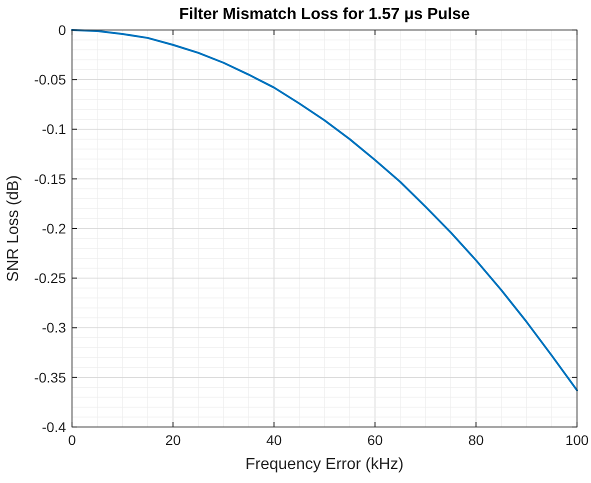 The image size is (591, 483). Describe the element at coordinates (54, 426) in the screenshot. I see `y-tick-label: -0.4` at that location.